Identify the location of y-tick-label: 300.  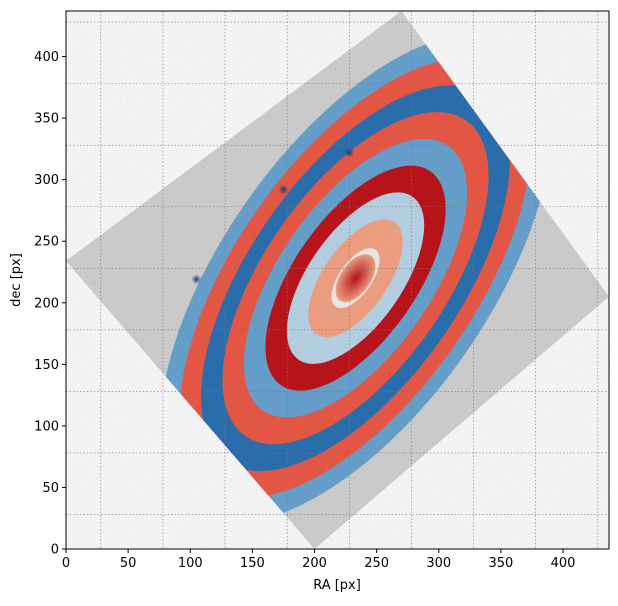
(46, 180).